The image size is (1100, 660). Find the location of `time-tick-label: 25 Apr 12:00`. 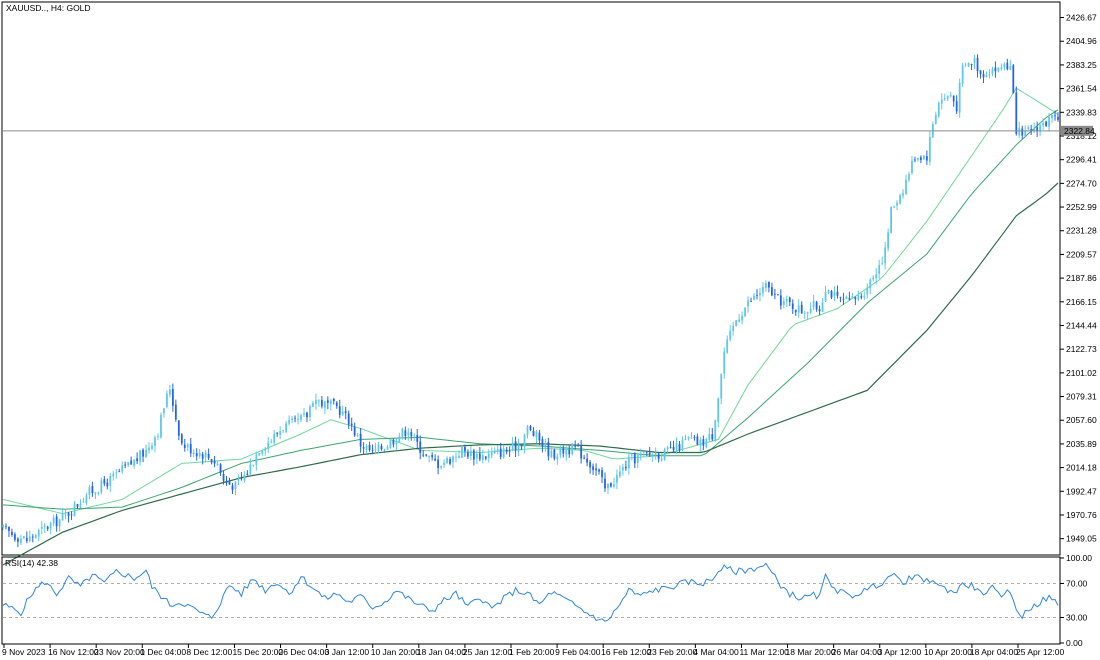

time-tick-label: 25 Apr 12:00 is located at coordinates (1040, 652).